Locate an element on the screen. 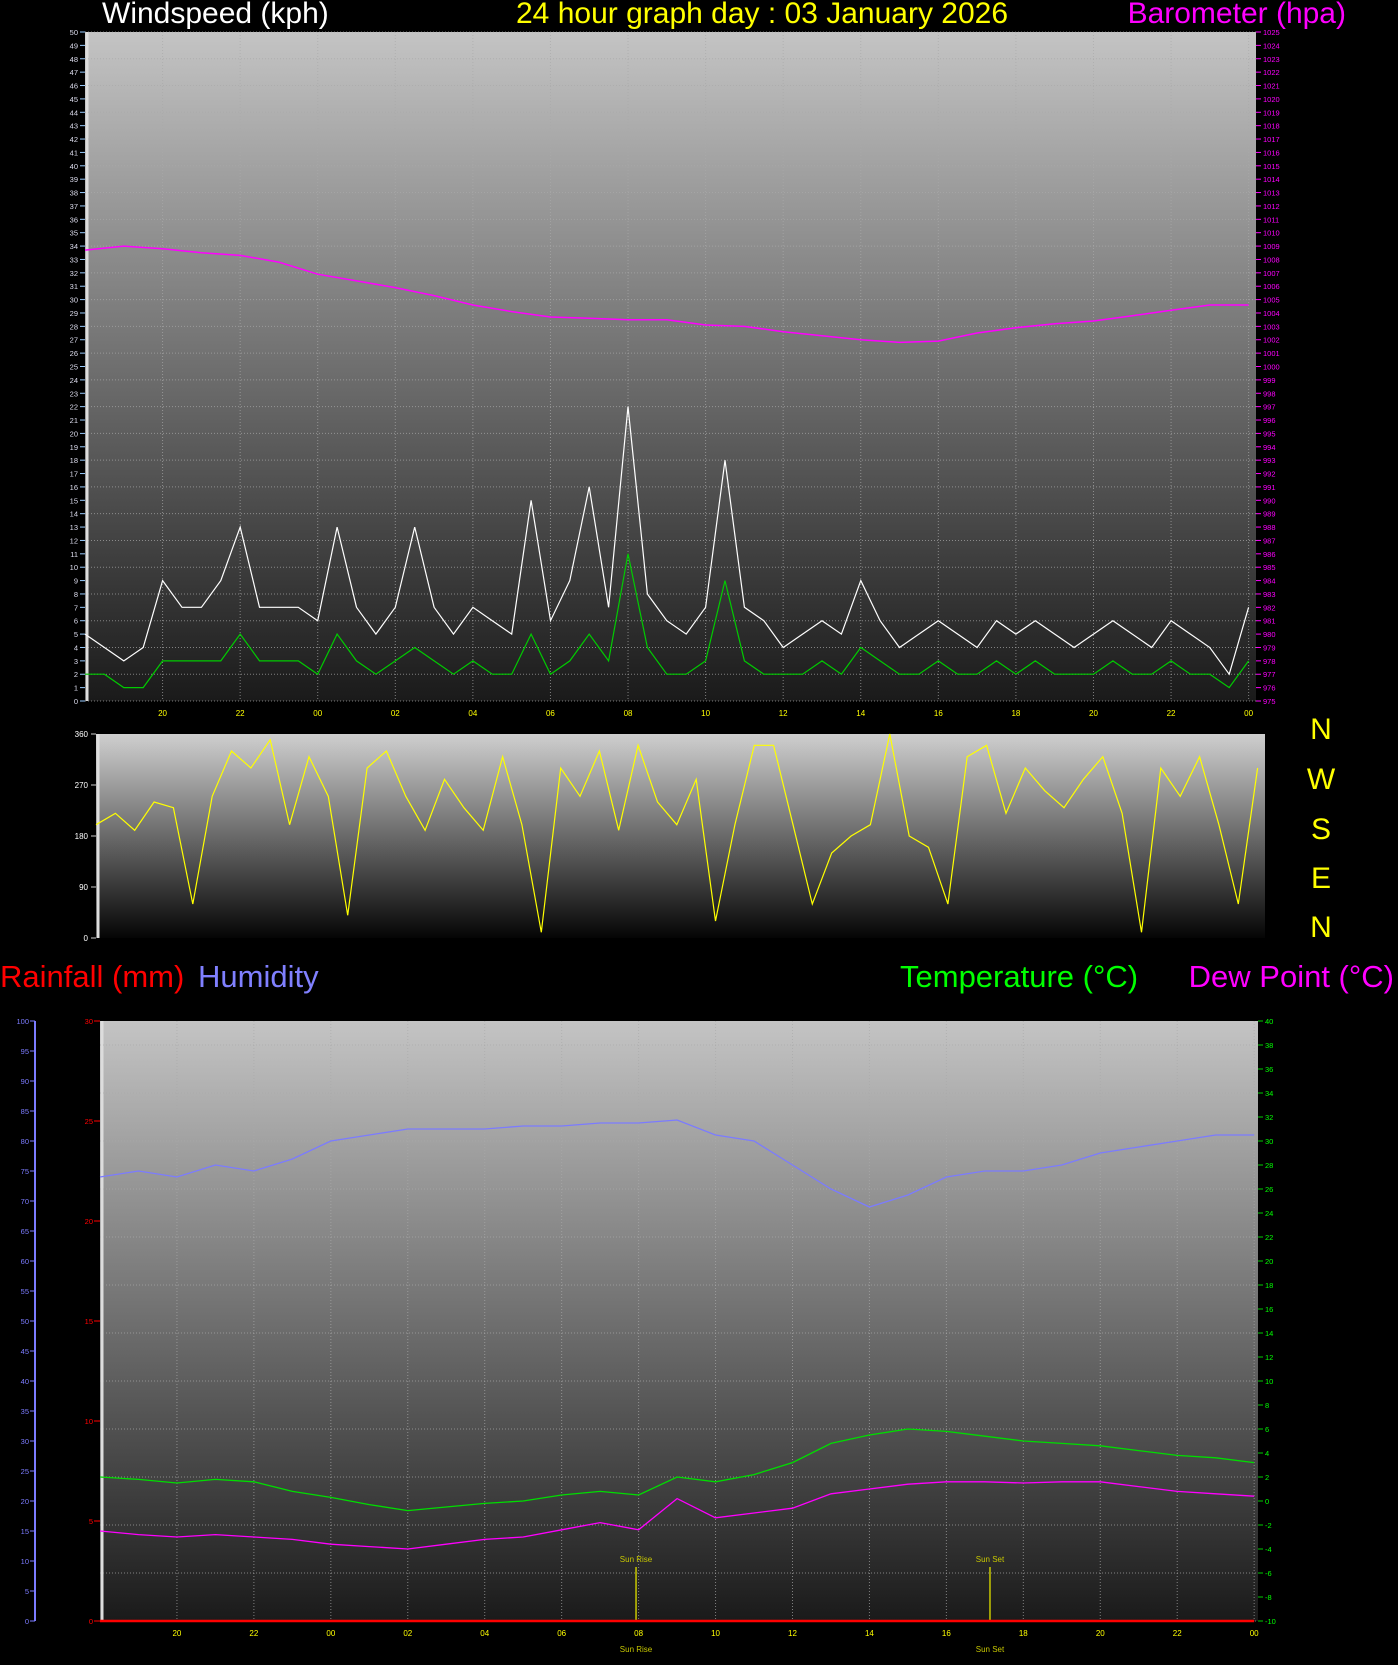 The image size is (1398, 1665). humidity-tick-label: 70 is located at coordinates (25, 1201).